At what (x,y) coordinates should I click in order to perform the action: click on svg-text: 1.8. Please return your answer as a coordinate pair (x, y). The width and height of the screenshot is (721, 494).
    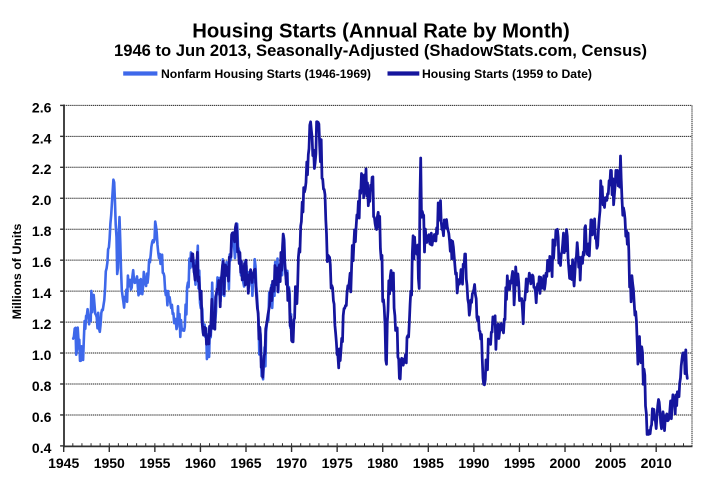
    Looking at the image, I should click on (42, 231).